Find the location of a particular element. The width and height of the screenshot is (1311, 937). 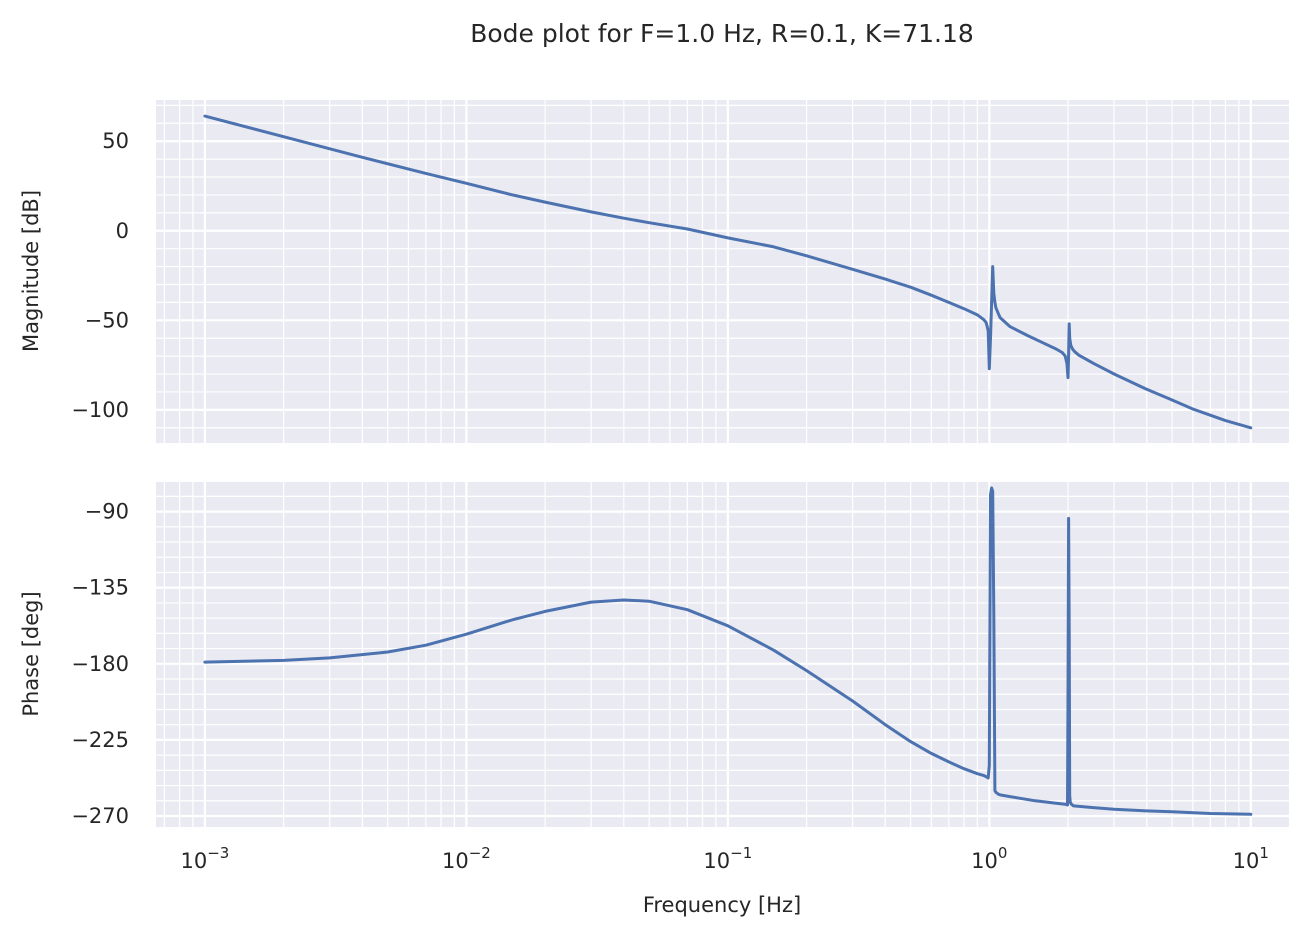

phase-axis-label: Phase [deg] is located at coordinates (31, 653).